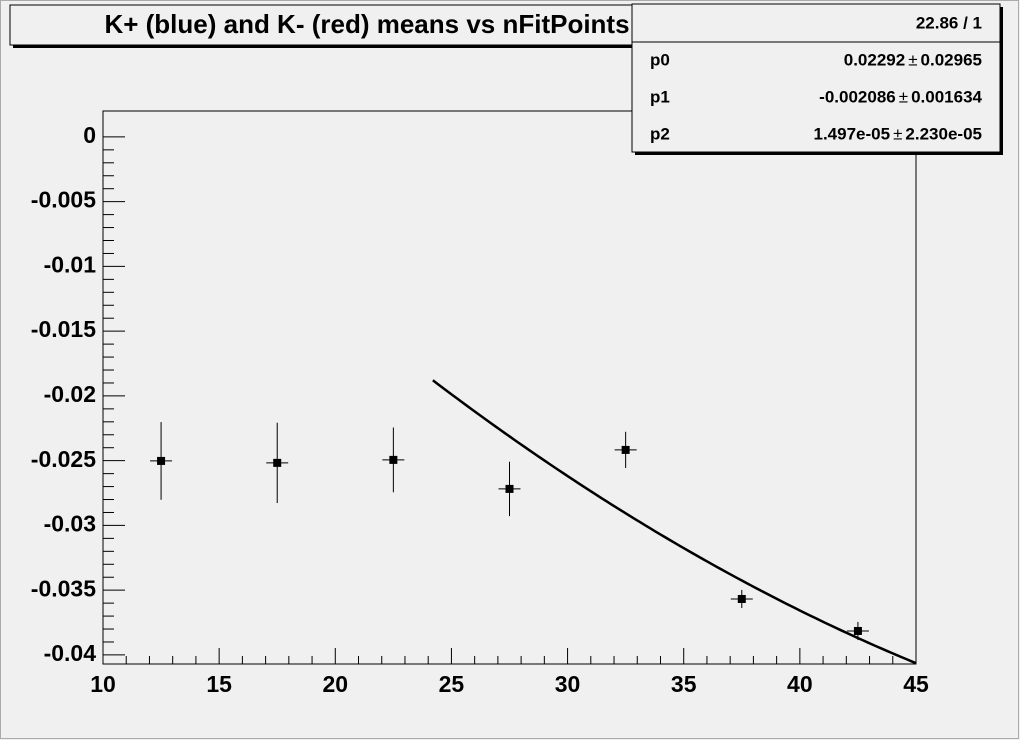 Image resolution: width=1020 pixels, height=740 pixels. What do you see at coordinates (946, 96) in the screenshot?
I see `param-error: 0.001634` at bounding box center [946, 96].